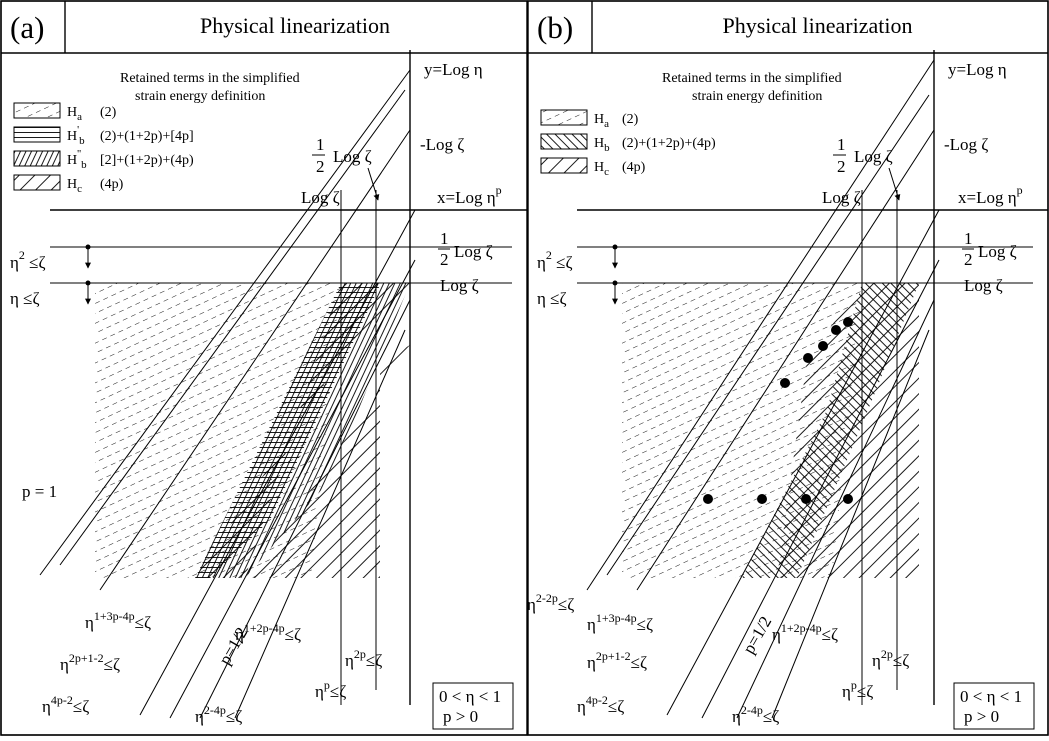 This screenshot has height=741, width=1049. What do you see at coordinates (890, 658) in the screenshot?
I see `line-label-6: η2p≤ζ` at bounding box center [890, 658].